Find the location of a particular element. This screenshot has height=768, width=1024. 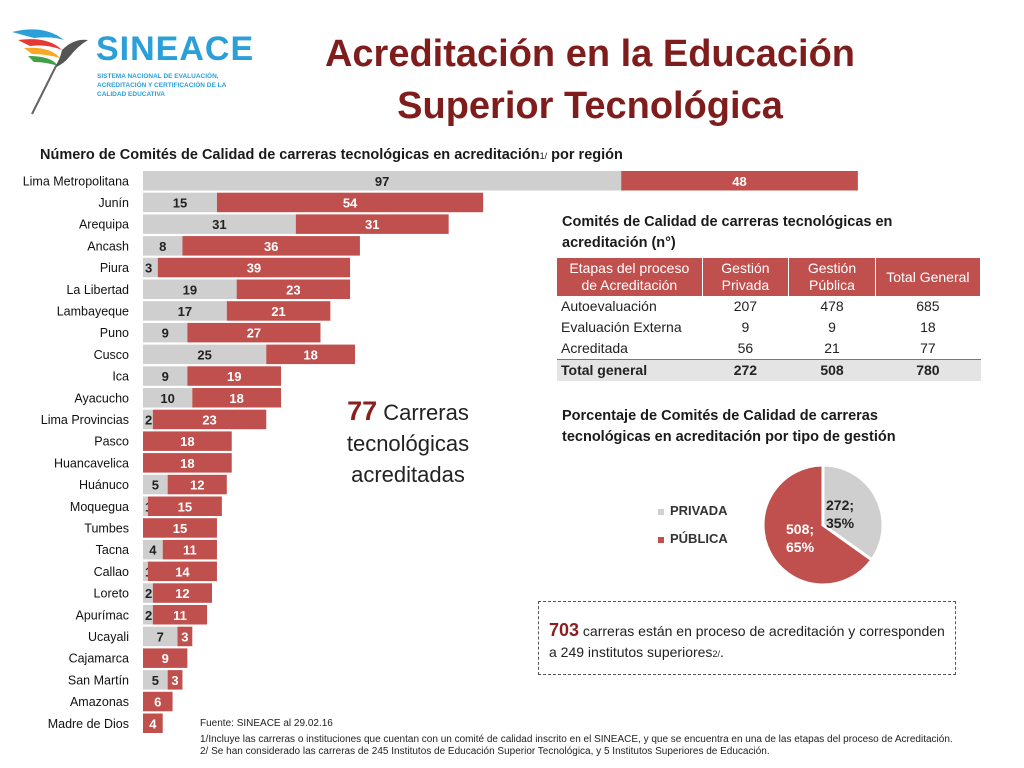

accredited-text-2: tecnológicas is located at coordinates (408, 443).